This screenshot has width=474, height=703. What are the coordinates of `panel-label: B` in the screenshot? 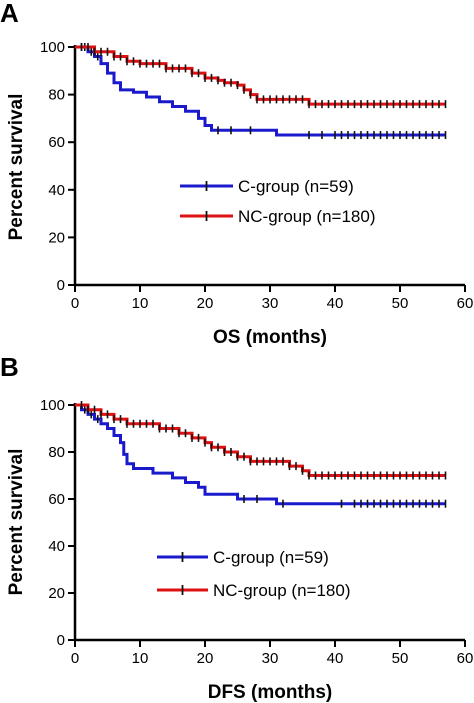 It's located at (9, 367).